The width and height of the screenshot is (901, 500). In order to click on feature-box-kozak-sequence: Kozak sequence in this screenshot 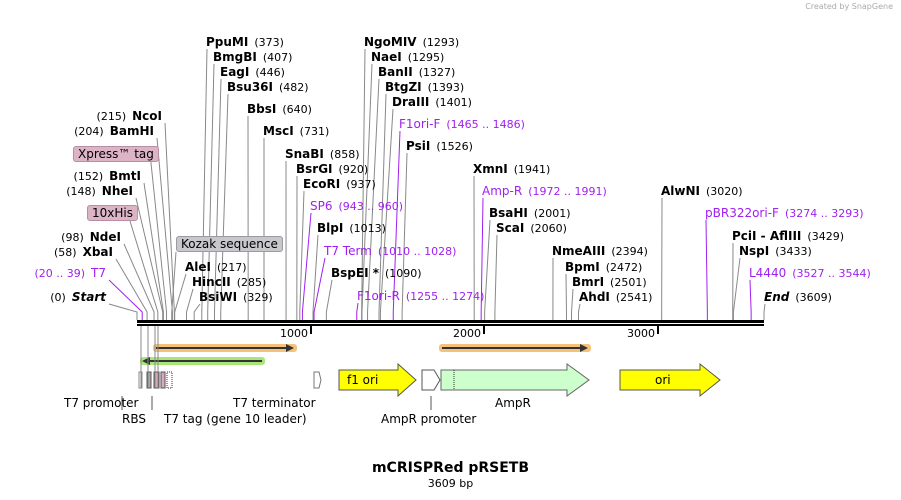, I will do `click(229, 244)`.